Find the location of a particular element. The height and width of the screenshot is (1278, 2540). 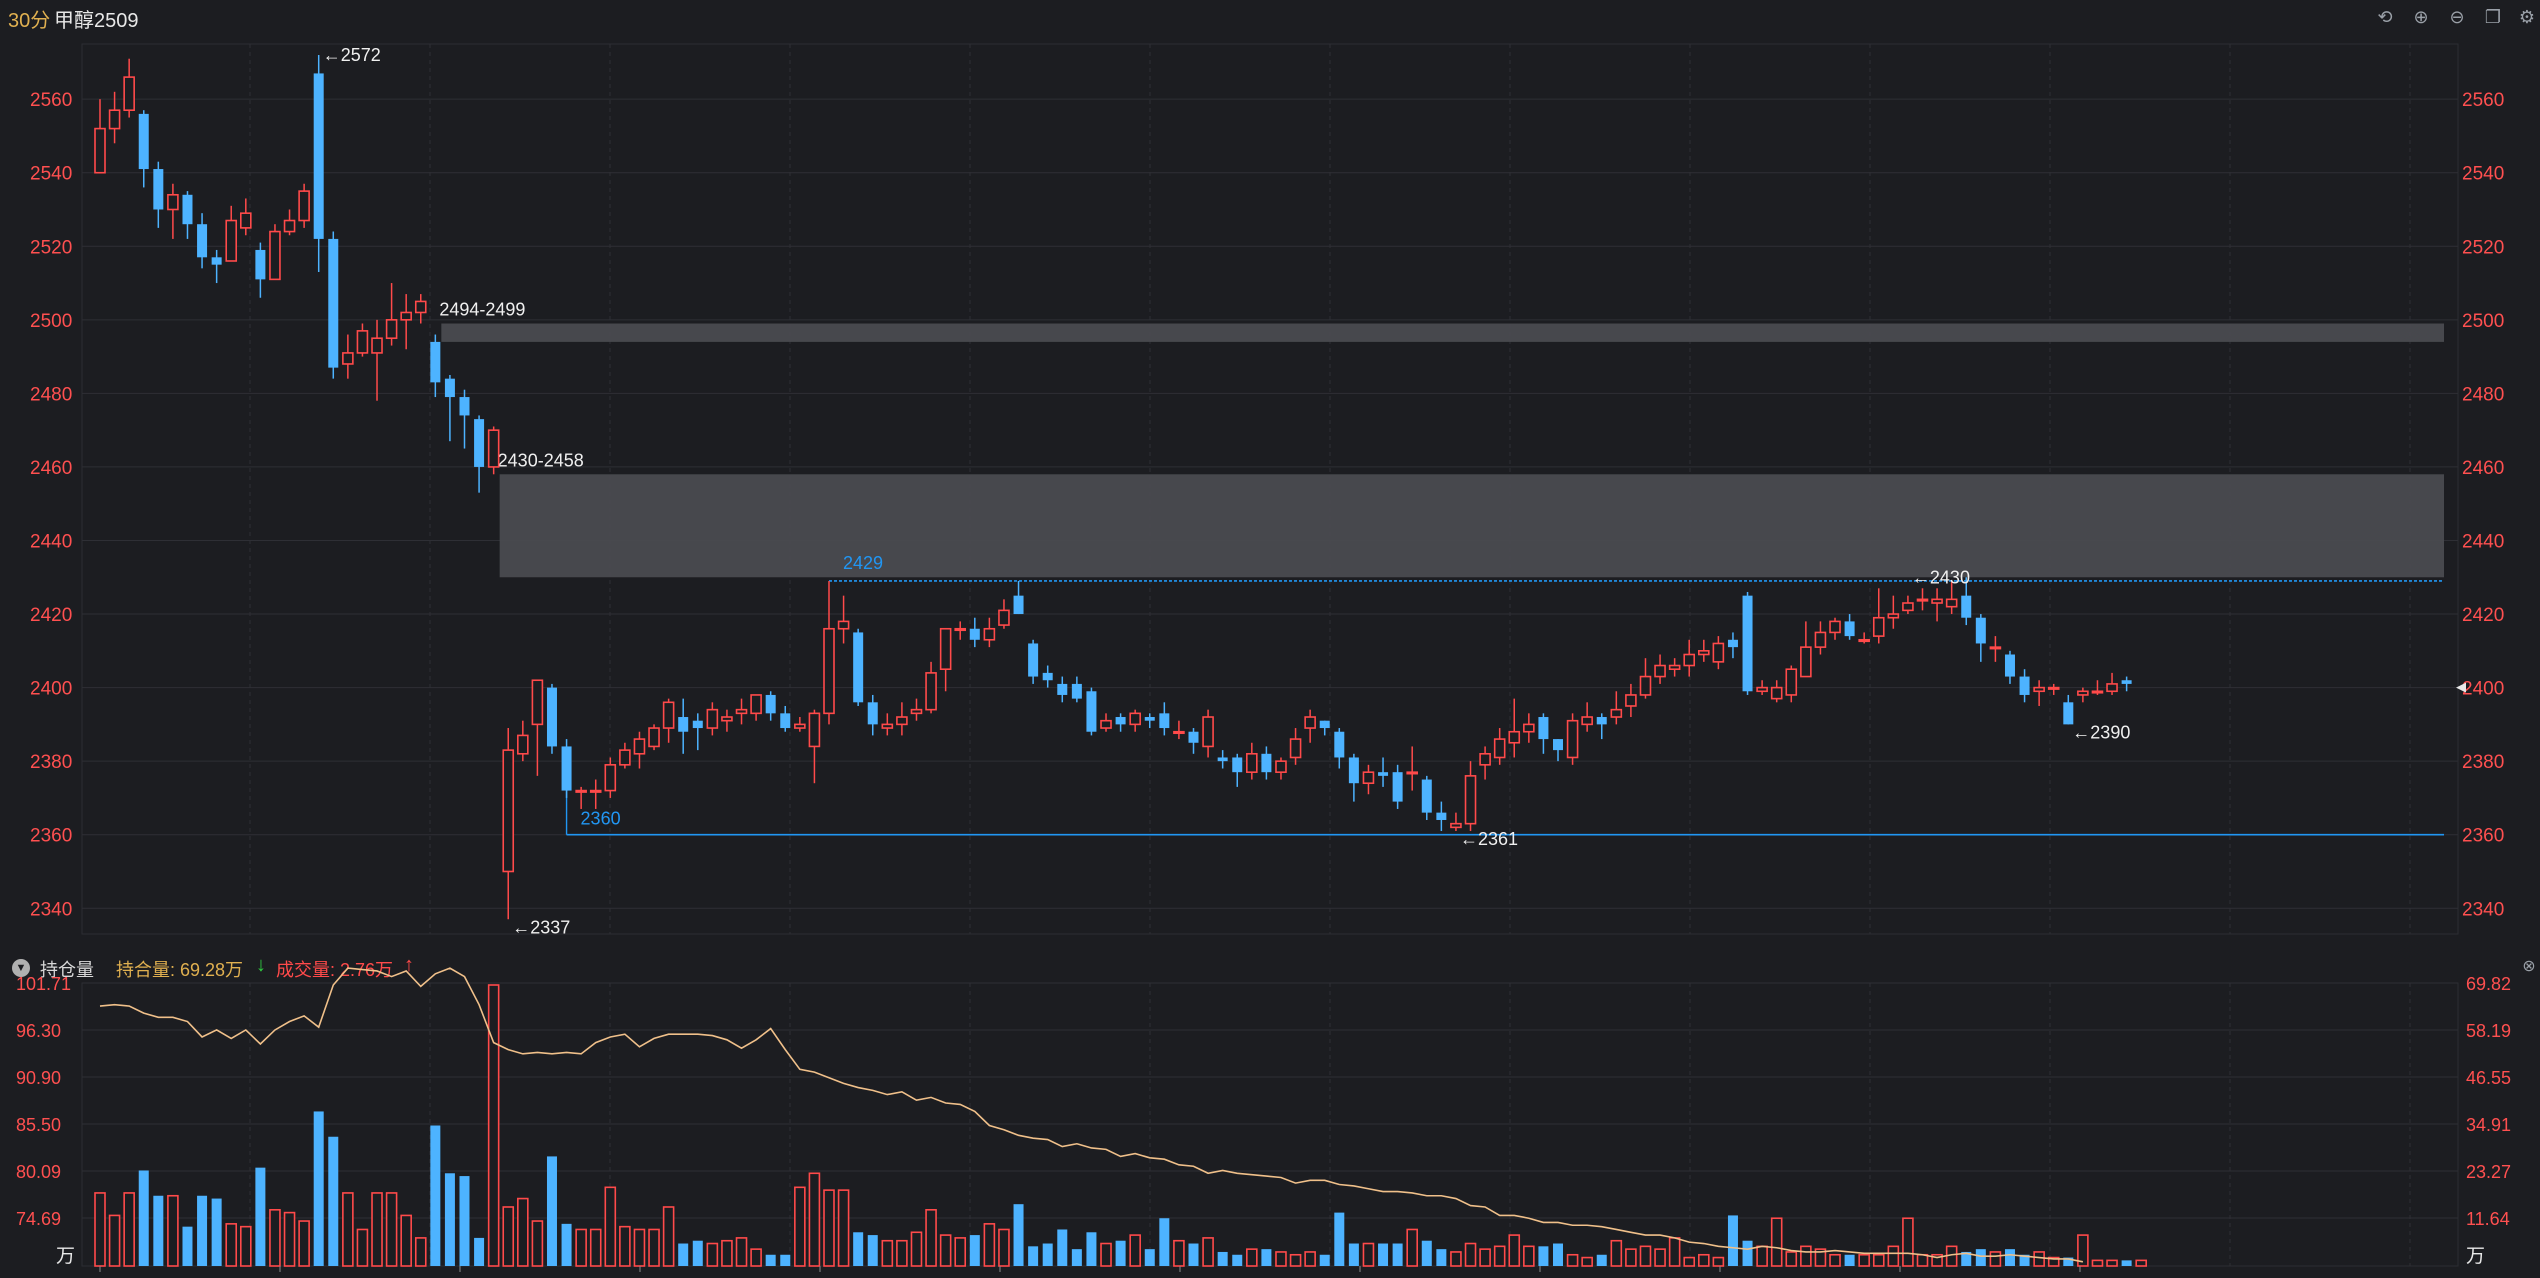

extreme-label: ←2390 is located at coordinates (2101, 732).